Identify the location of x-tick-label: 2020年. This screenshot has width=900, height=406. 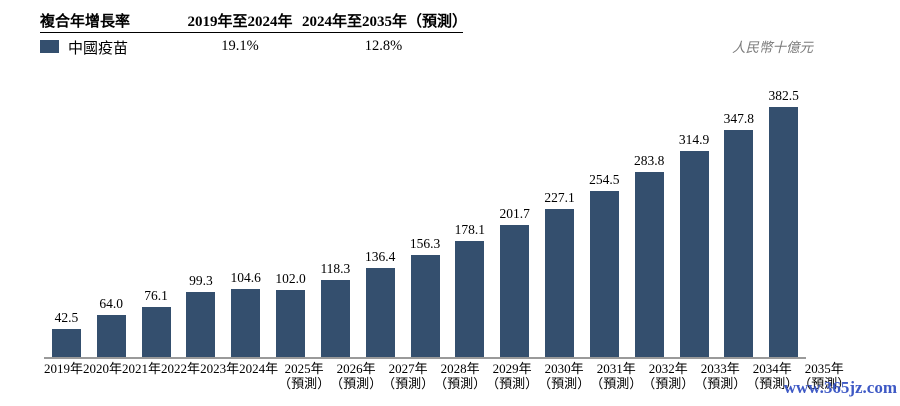
(103, 376).